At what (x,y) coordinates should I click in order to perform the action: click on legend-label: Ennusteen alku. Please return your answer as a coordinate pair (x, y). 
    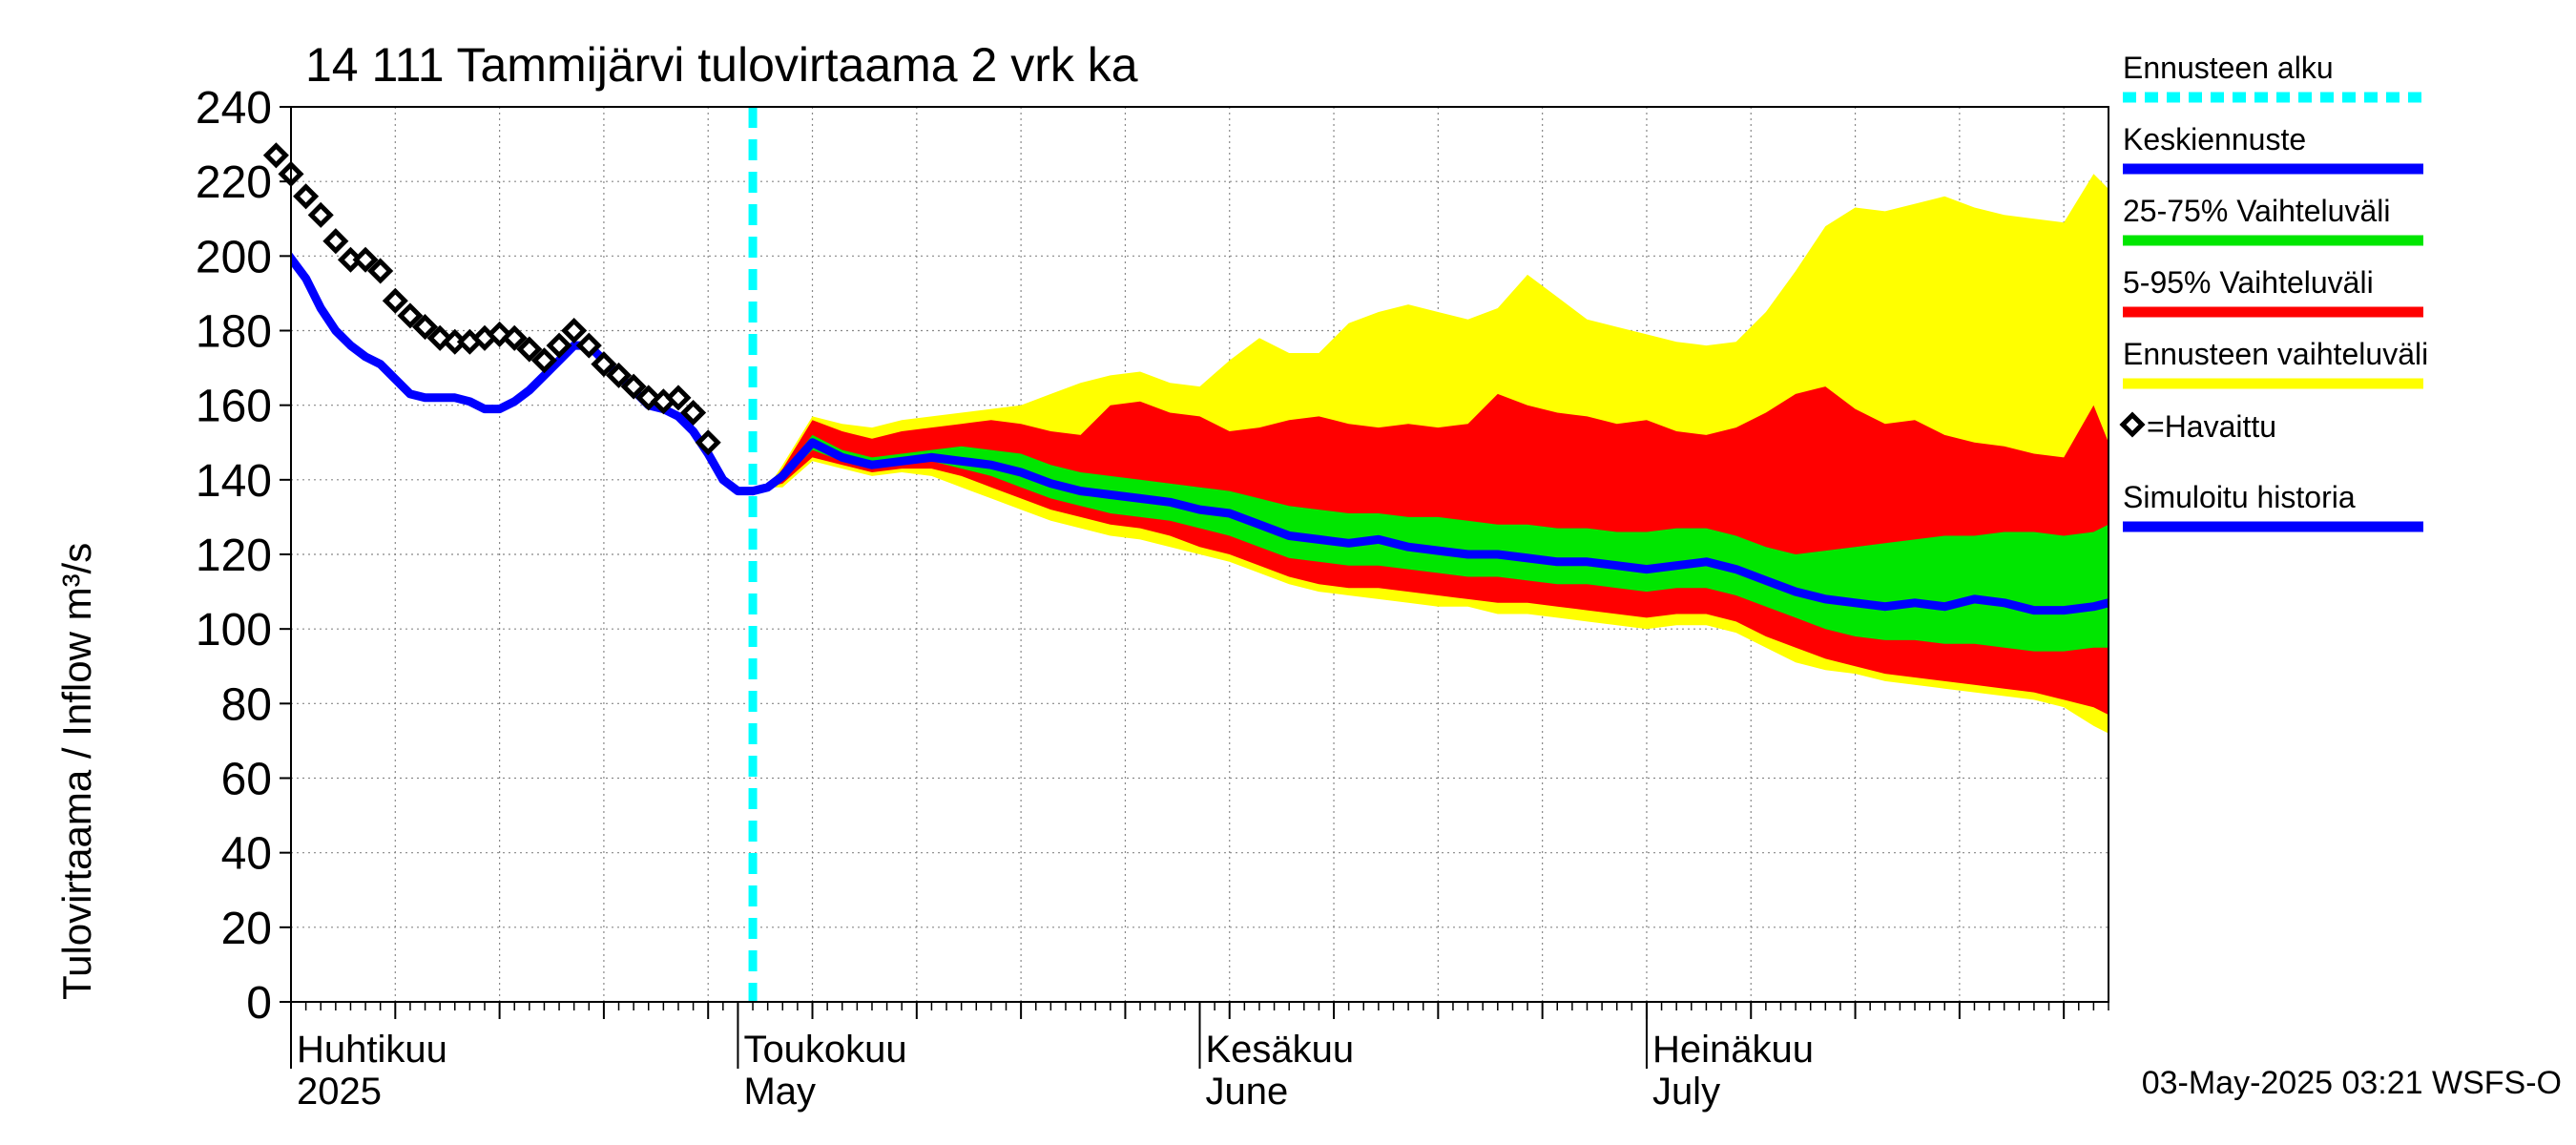
    Looking at the image, I should click on (2228, 68).